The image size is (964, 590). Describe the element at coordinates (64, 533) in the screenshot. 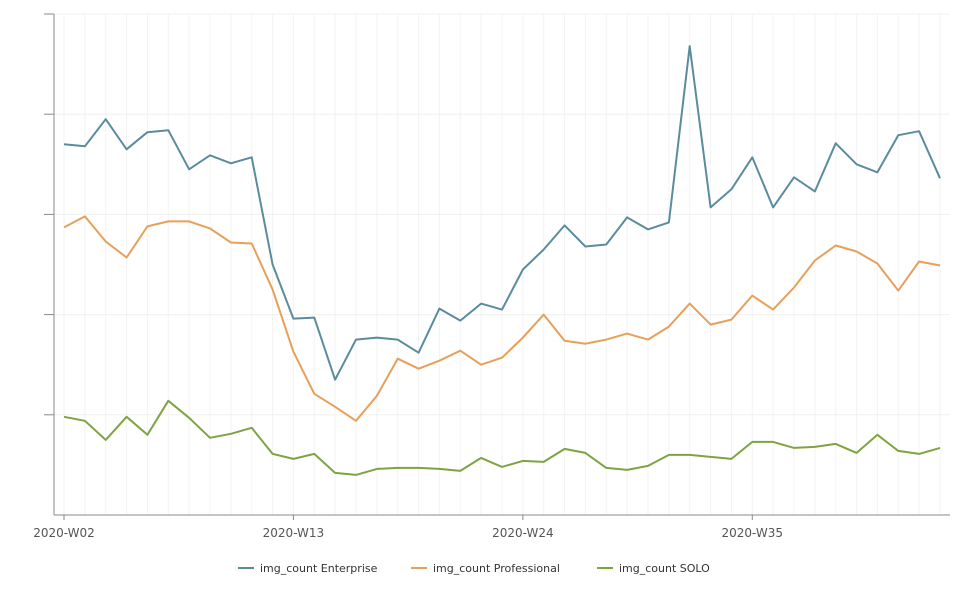

I see `x-tick-label: 2020-W02` at that location.